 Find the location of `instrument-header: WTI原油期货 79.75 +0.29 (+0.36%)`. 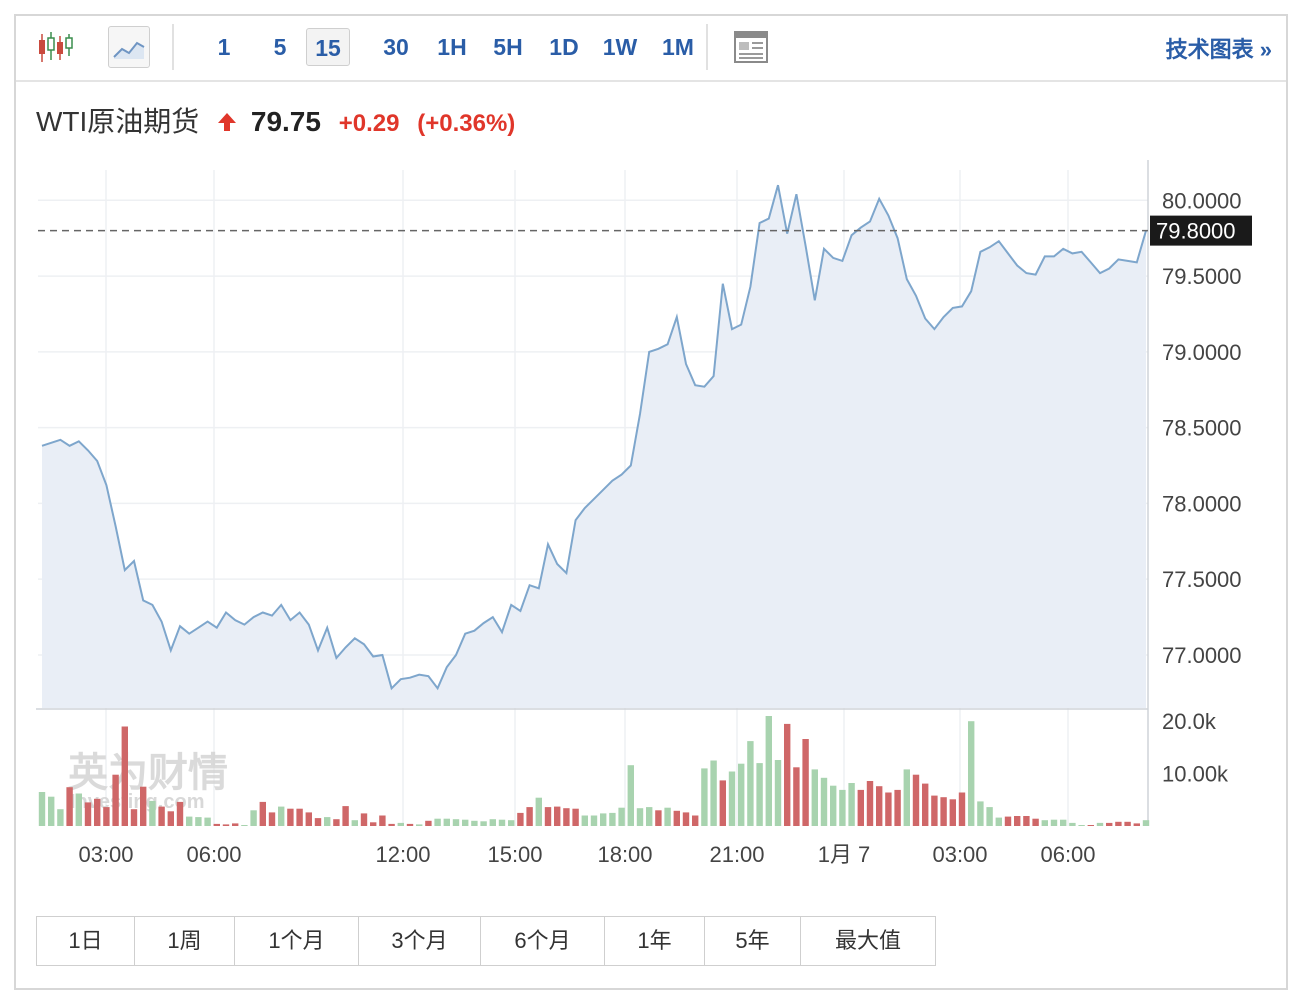

instrument-header: WTI原油期货 79.75 +0.29 (+0.36%) is located at coordinates (275, 122).